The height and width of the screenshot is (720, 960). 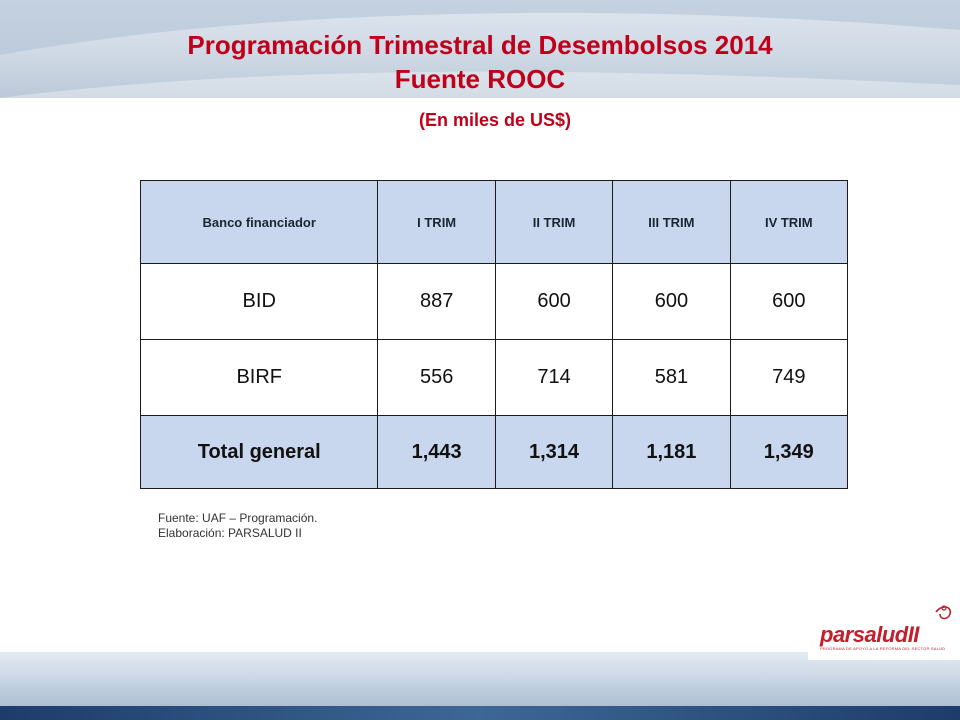 What do you see at coordinates (869, 634) in the screenshot?
I see `logo-wordmark: parsaludII` at bounding box center [869, 634].